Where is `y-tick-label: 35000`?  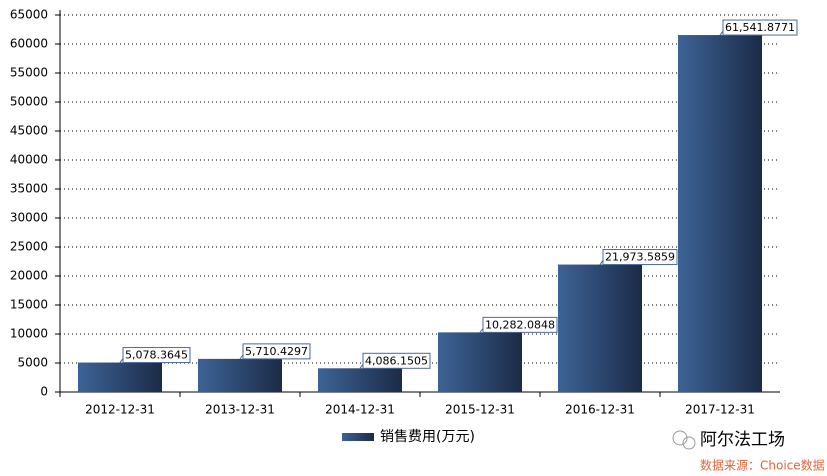
y-tick-label: 35000 is located at coordinates (29, 189).